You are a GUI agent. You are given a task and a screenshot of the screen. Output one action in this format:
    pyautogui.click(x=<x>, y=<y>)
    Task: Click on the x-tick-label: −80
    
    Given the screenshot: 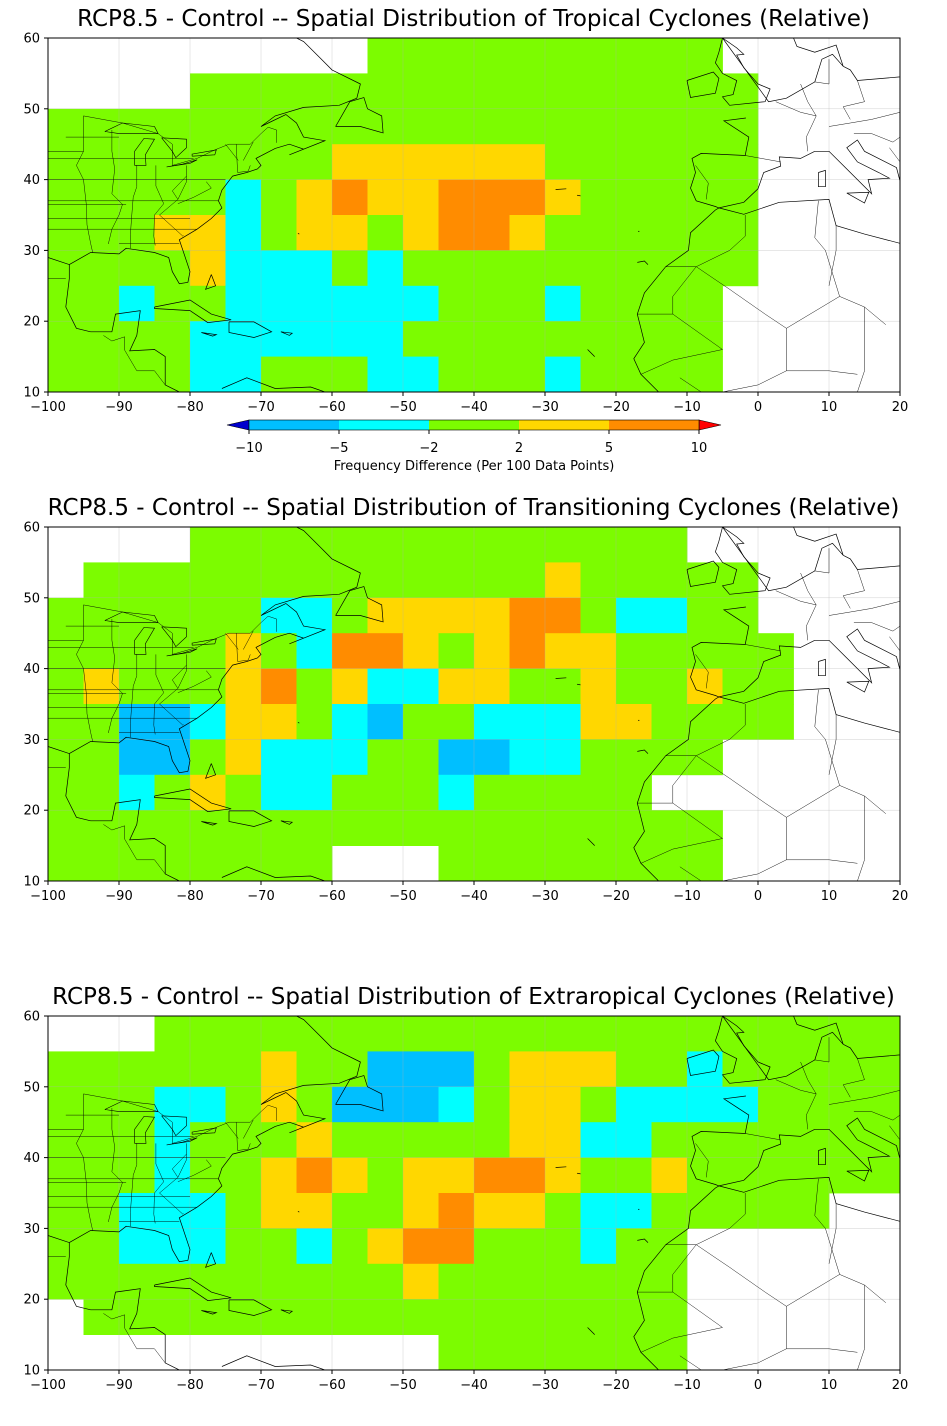 What is the action you would take?
    pyautogui.click(x=189, y=407)
    